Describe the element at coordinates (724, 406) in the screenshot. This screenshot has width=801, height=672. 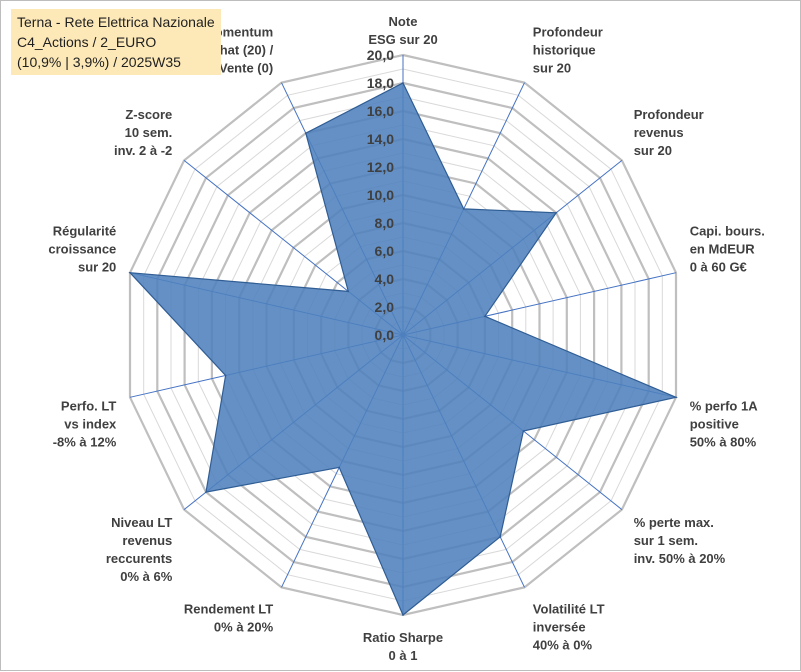
I see `axis-label: % perfo 1A` at that location.